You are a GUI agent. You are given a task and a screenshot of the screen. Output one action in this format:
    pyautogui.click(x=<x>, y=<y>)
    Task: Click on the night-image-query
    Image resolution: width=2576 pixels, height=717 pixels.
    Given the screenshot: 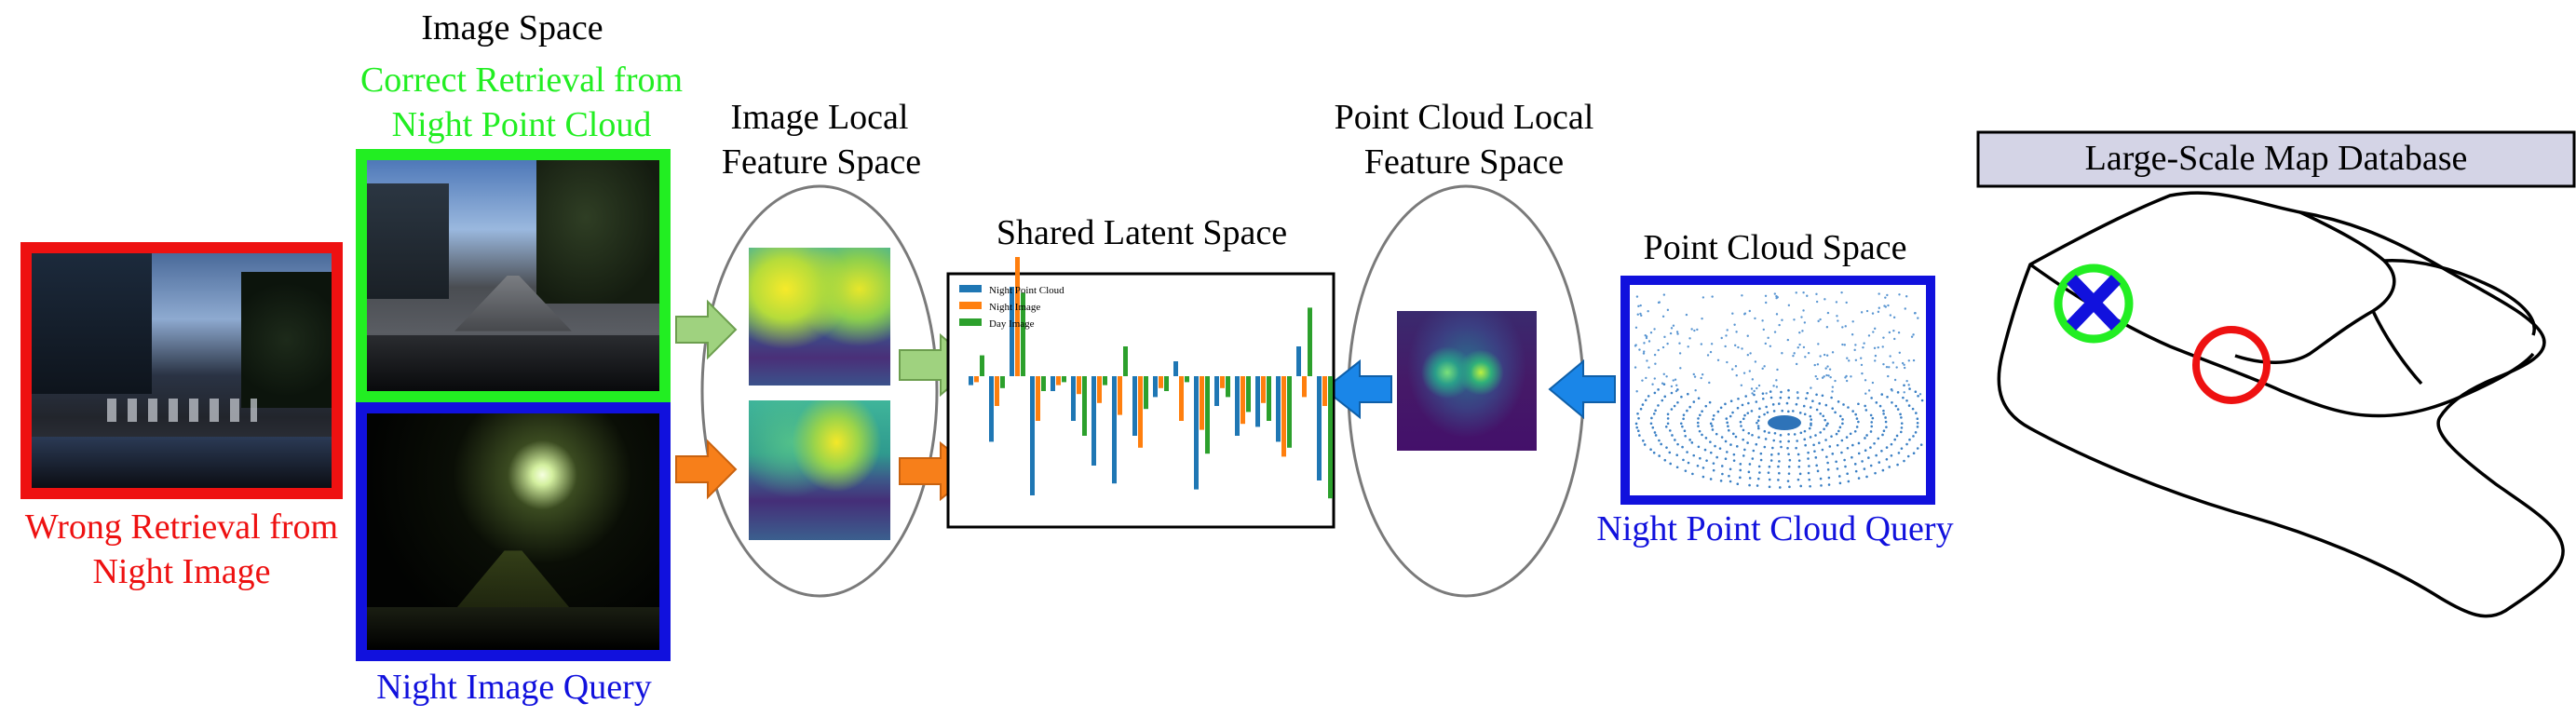 What is the action you would take?
    pyautogui.click(x=513, y=532)
    